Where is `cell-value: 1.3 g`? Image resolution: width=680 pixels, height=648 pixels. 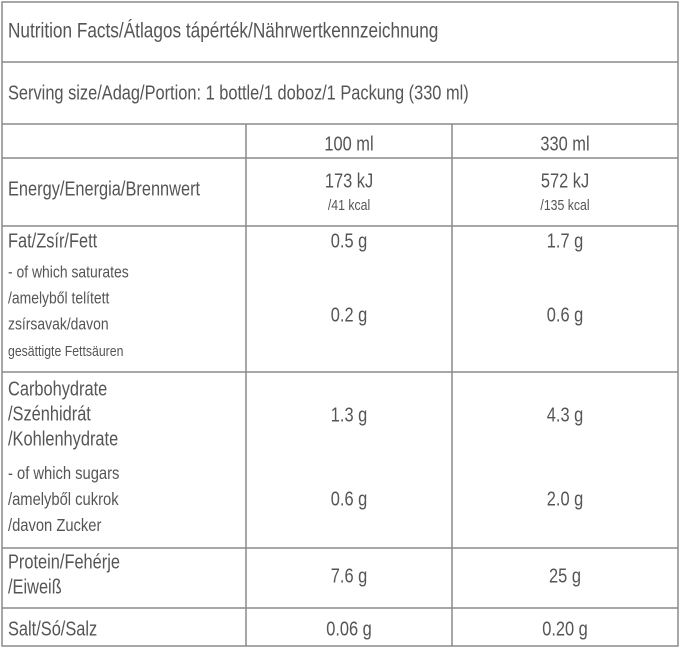
cell-value: 1.3 g is located at coordinates (349, 414).